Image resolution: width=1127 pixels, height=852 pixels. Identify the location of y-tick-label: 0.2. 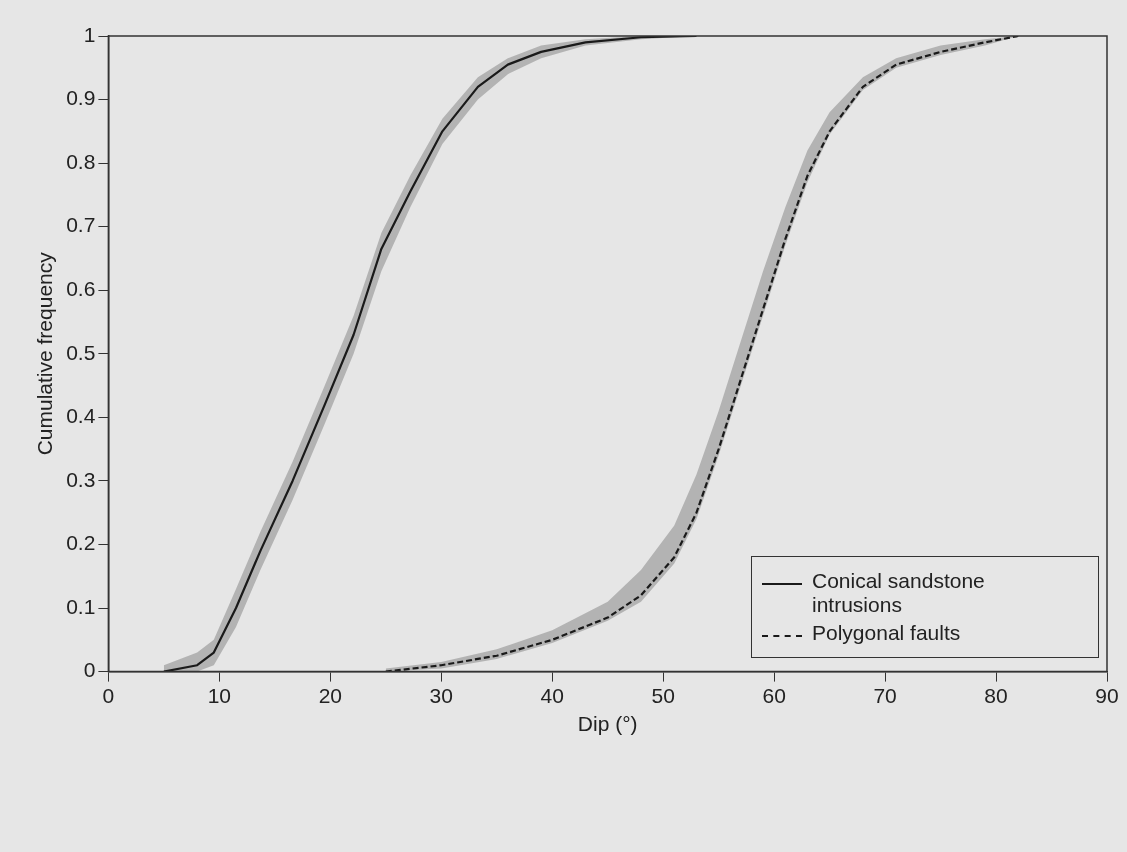
(81, 543).